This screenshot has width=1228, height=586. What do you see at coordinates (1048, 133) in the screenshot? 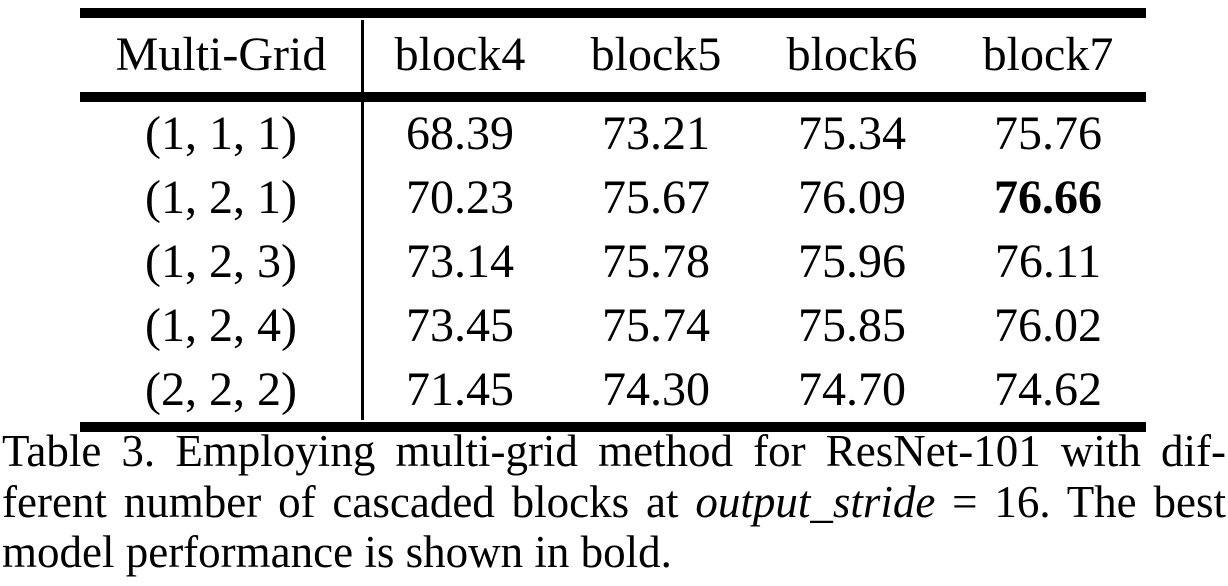
I see `table-cell: 75.76` at bounding box center [1048, 133].